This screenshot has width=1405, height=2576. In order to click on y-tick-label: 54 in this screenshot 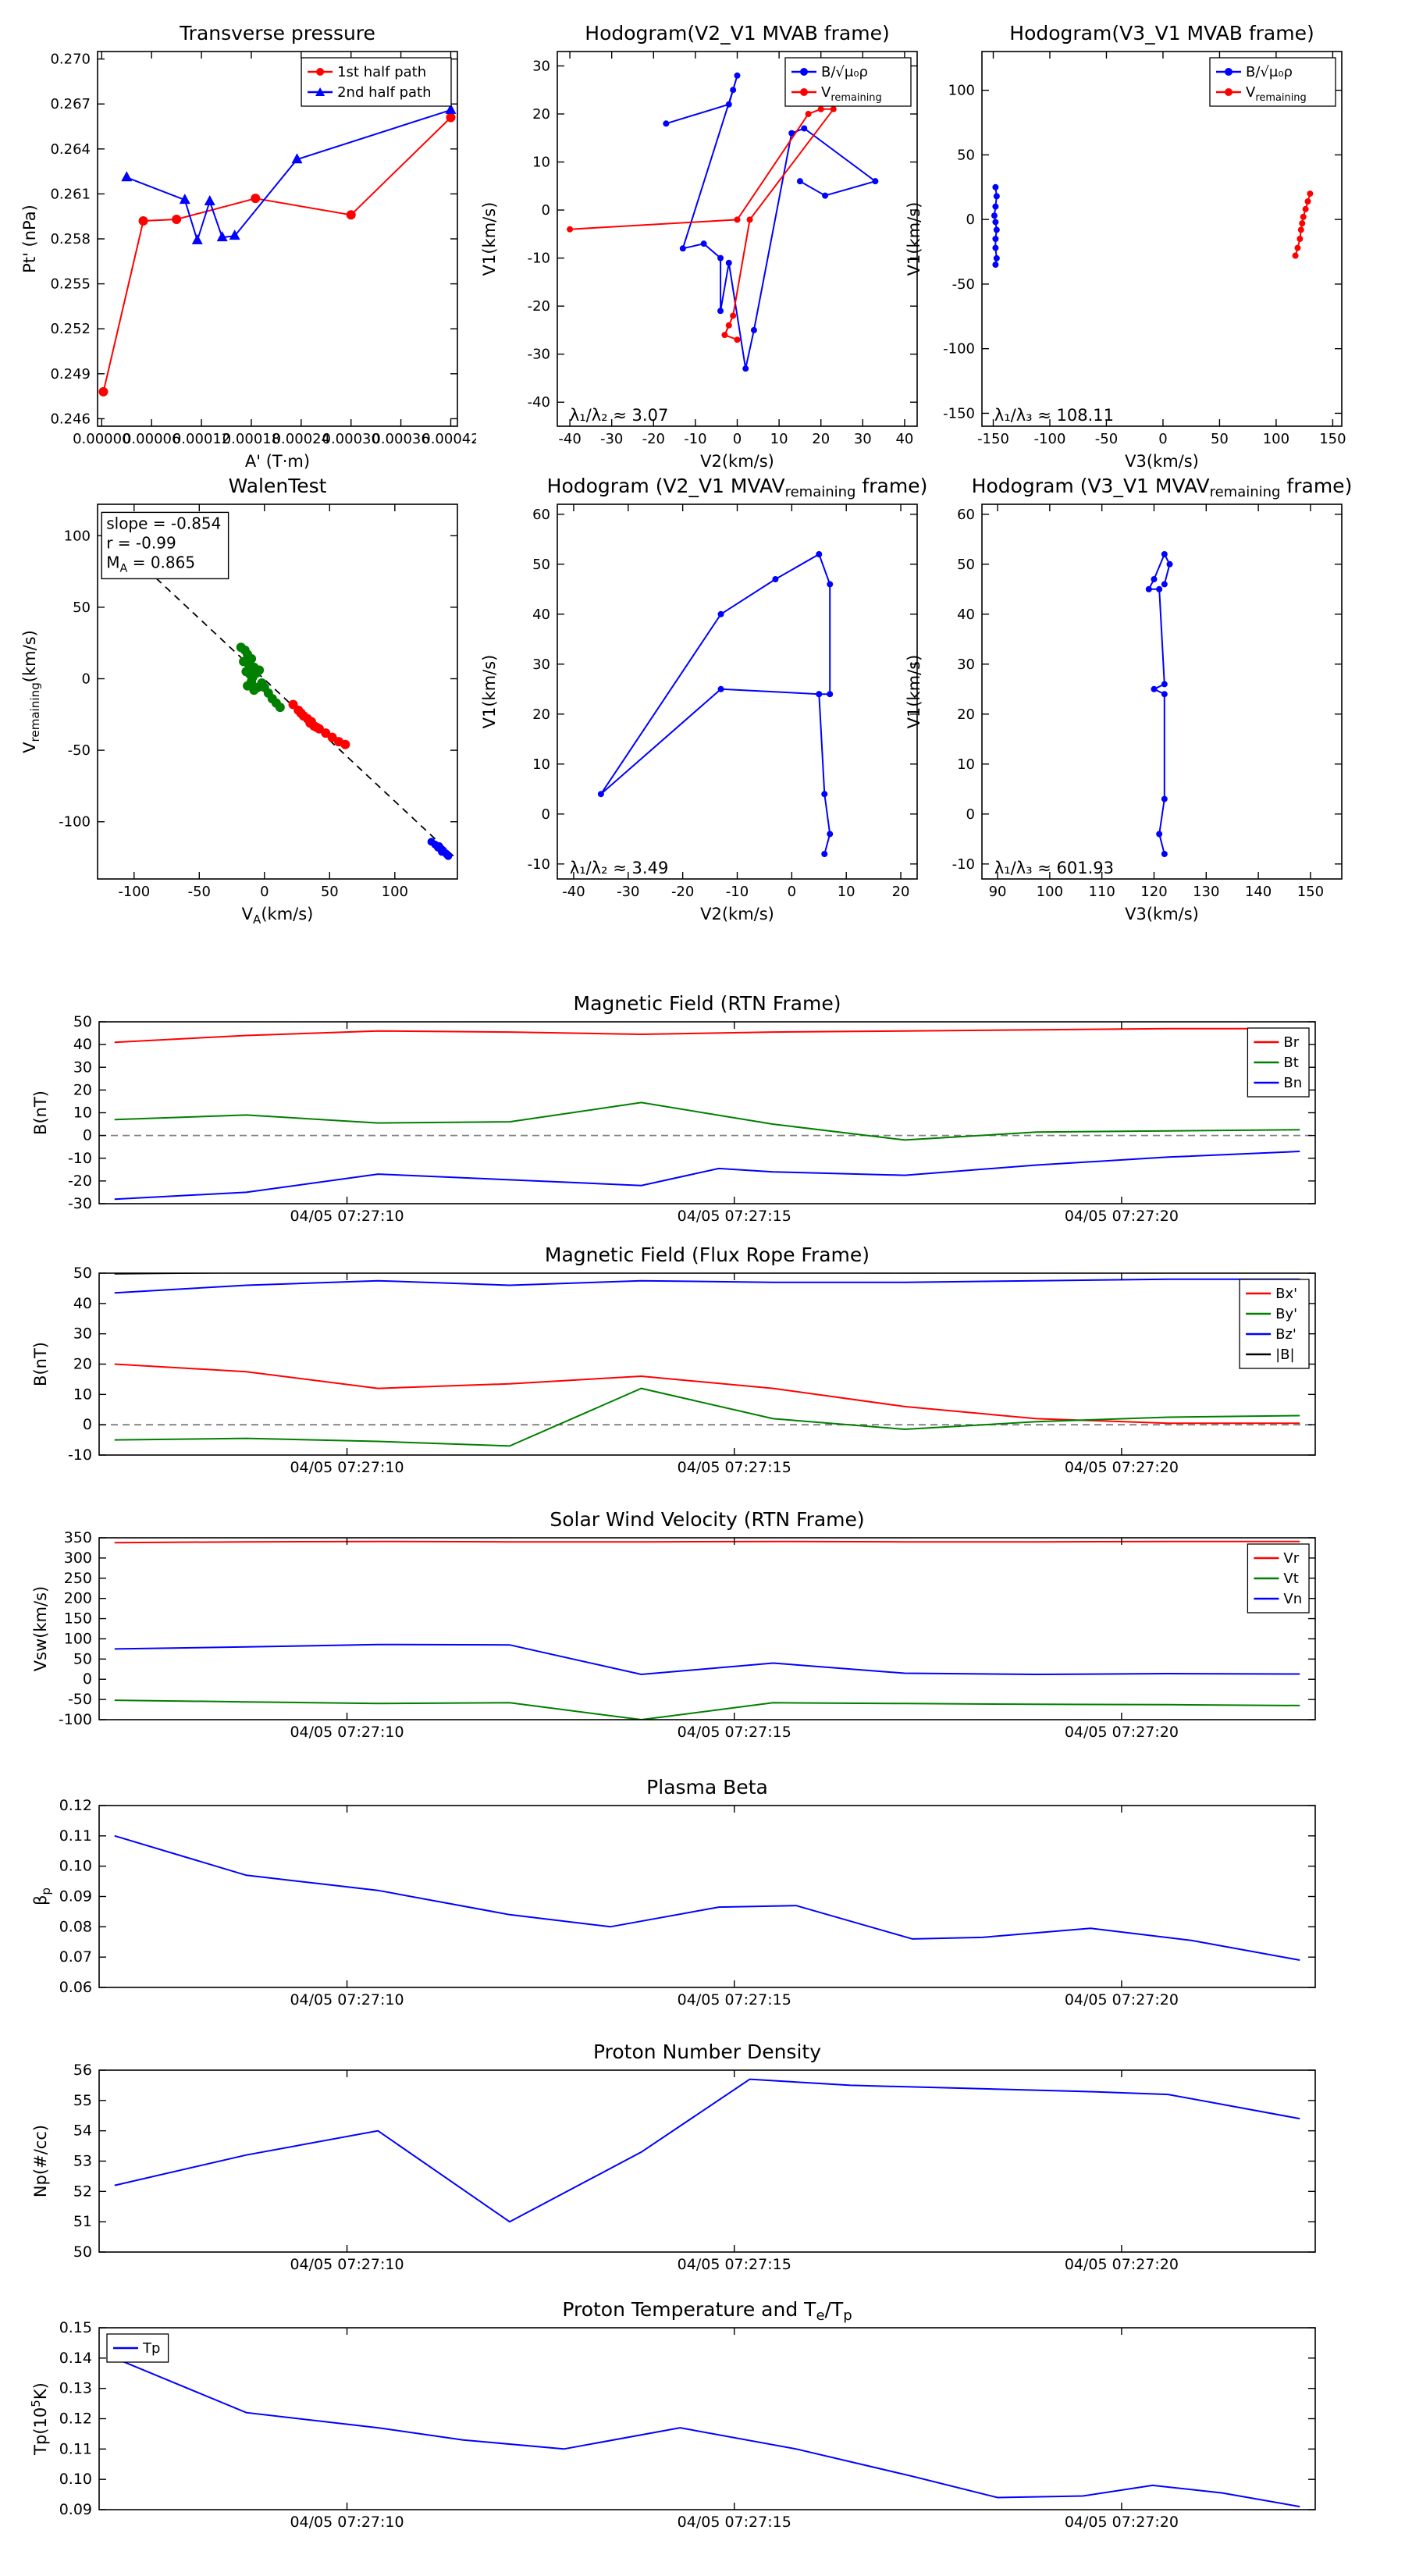, I will do `click(82, 2131)`.